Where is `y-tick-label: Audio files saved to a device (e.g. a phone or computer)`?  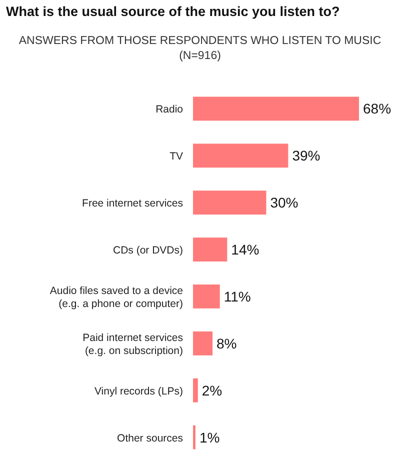 y-tick-label: Audio files saved to a device (e.g. a phone or computer) is located at coordinates (117, 297).